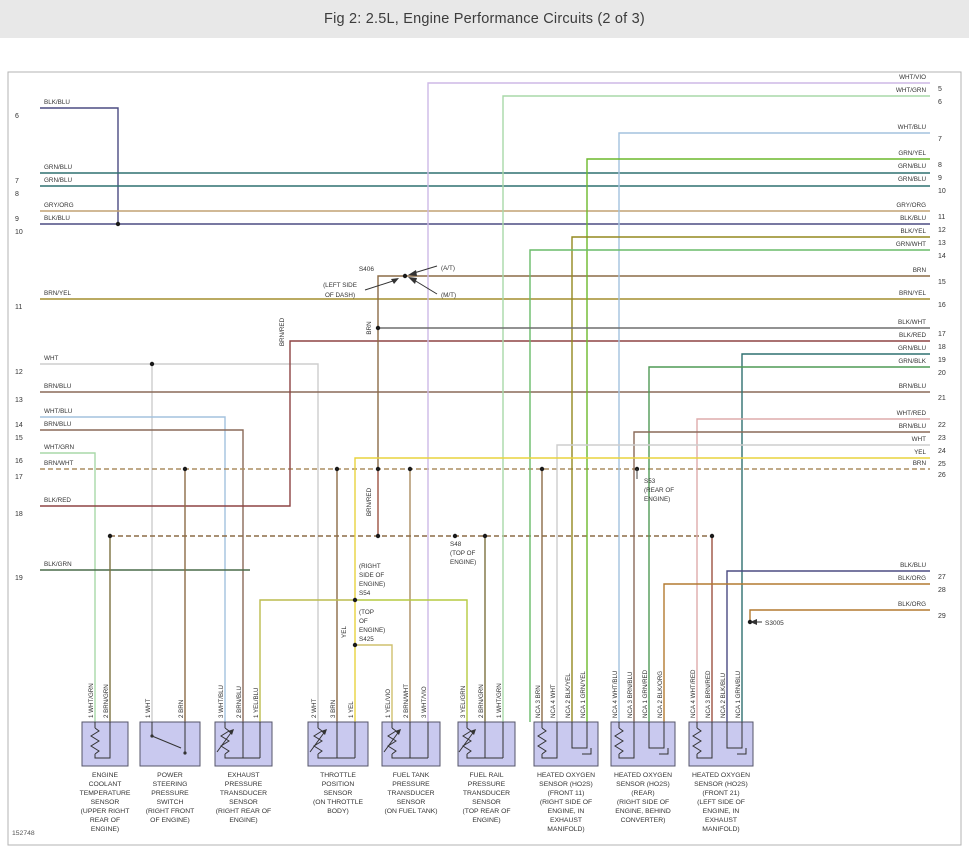 The height and width of the screenshot is (859, 969). I want to click on right-pin-number: 27, so click(942, 577).